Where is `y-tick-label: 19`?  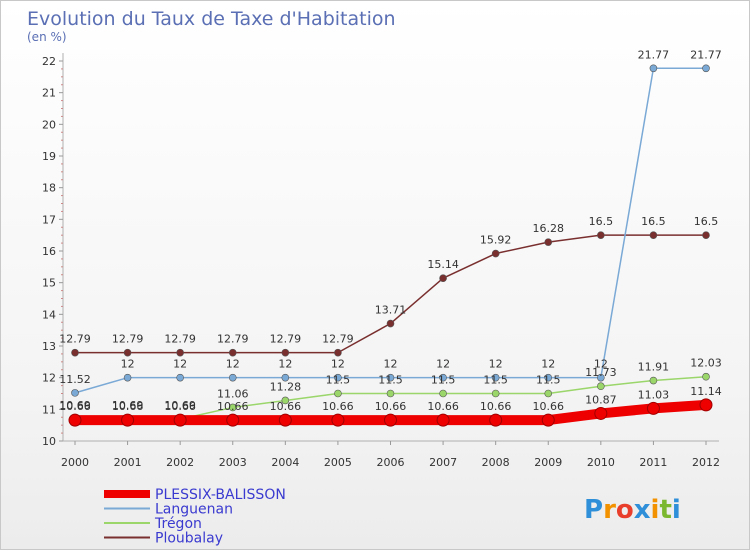
y-tick-label: 19 is located at coordinates (49, 156).